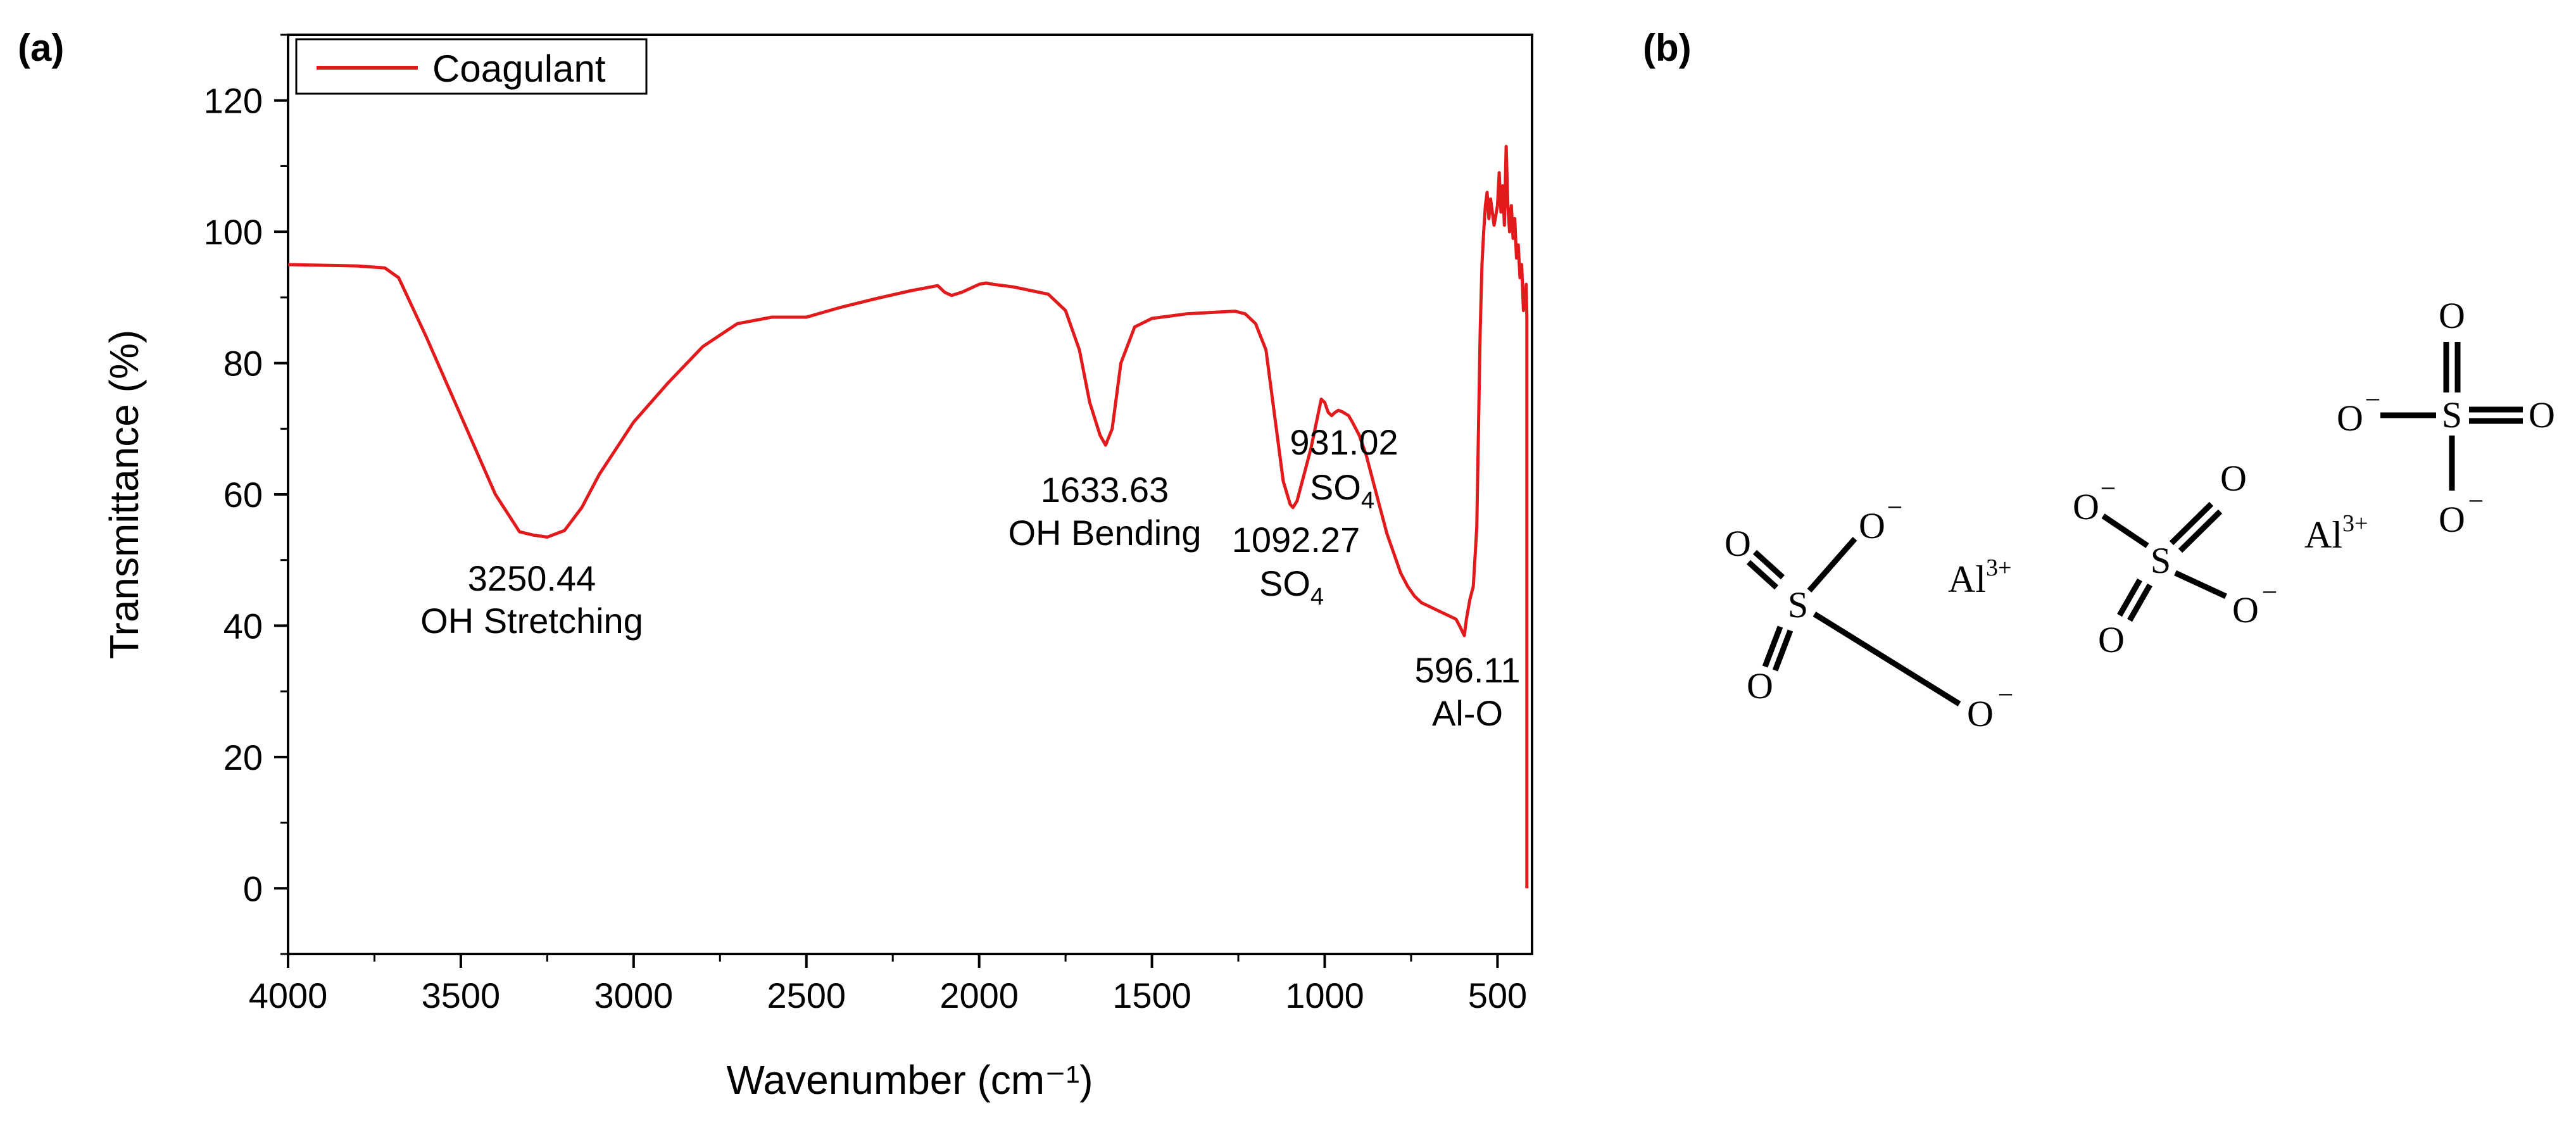 Image resolution: width=2576 pixels, height=1123 pixels. What do you see at coordinates (2270, 592) in the screenshot?
I see `charge-minus-2d: −` at bounding box center [2270, 592].